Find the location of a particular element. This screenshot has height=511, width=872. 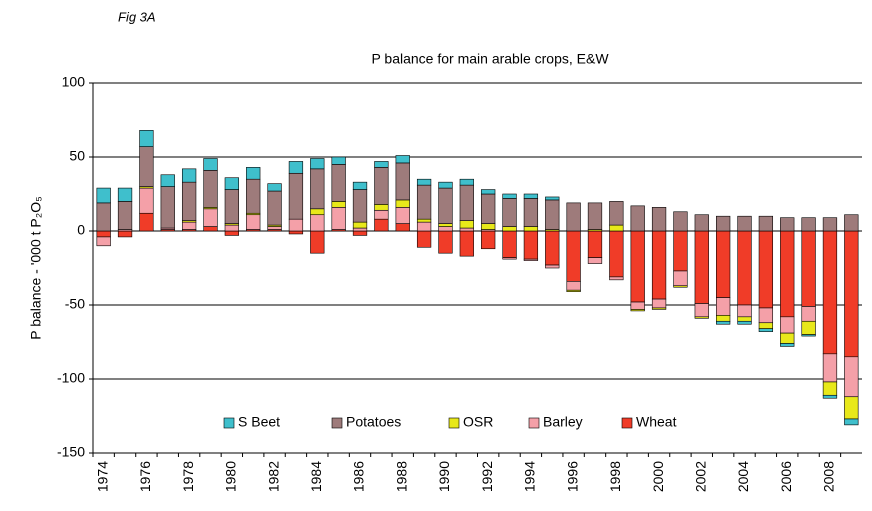

x-tick-label: 1980 is located at coordinates (231, 476).